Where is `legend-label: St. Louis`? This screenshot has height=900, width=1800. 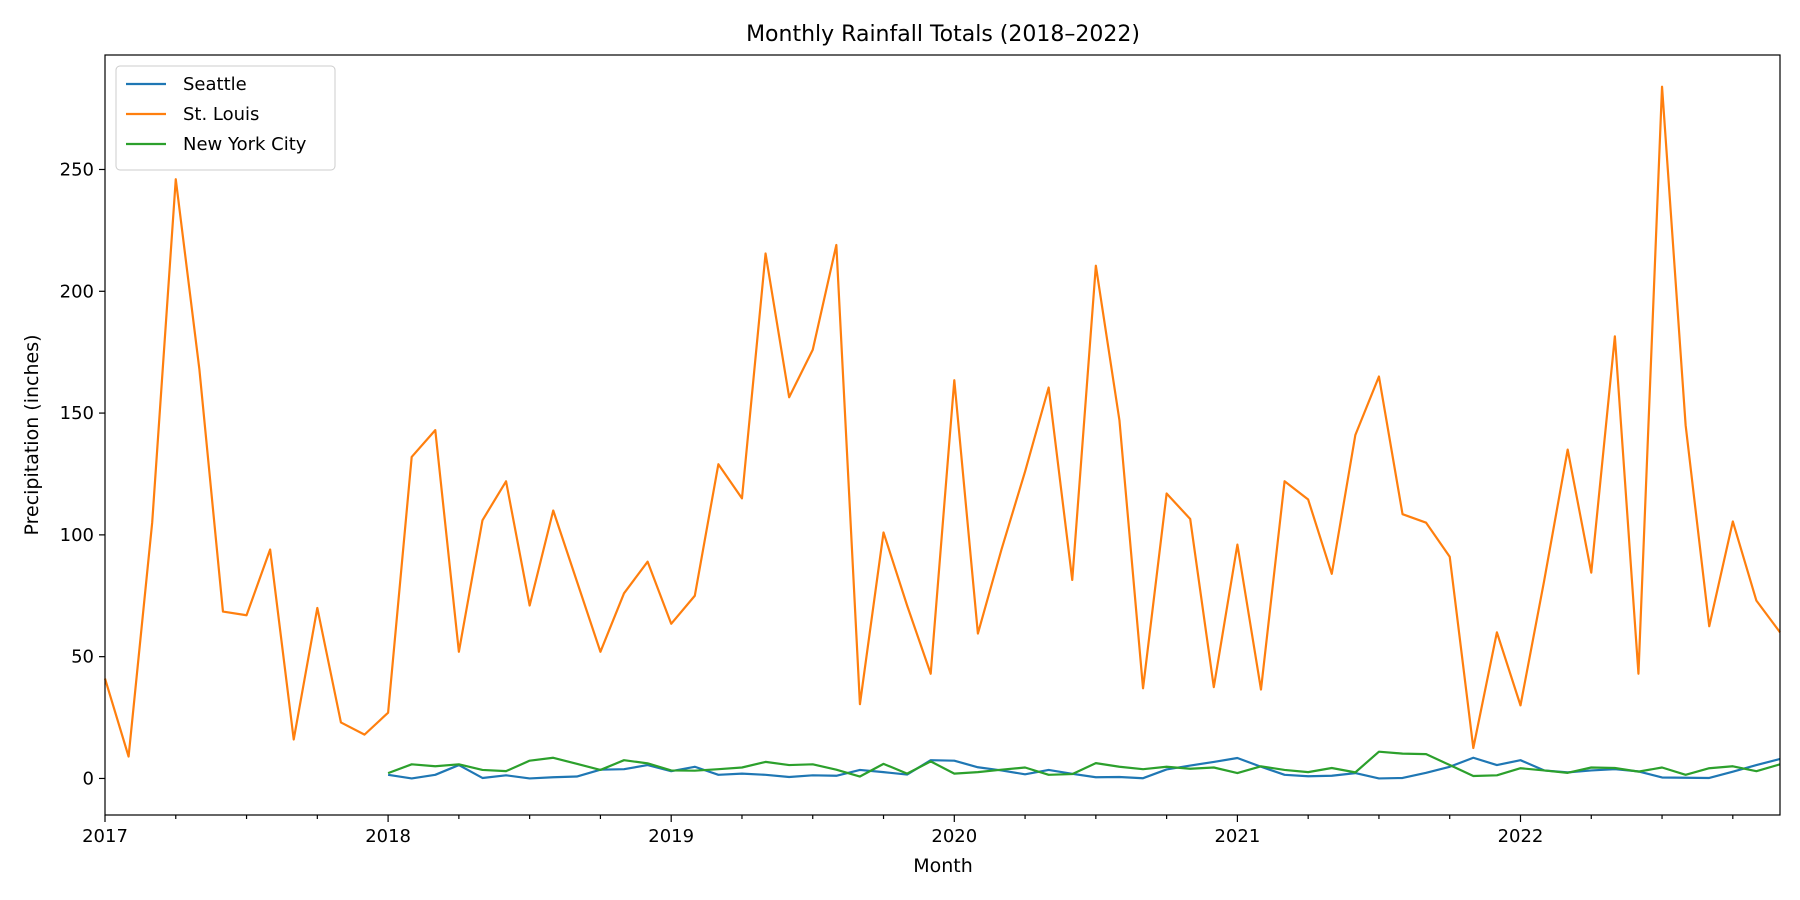
legend-label: St. Louis is located at coordinates (221, 114).